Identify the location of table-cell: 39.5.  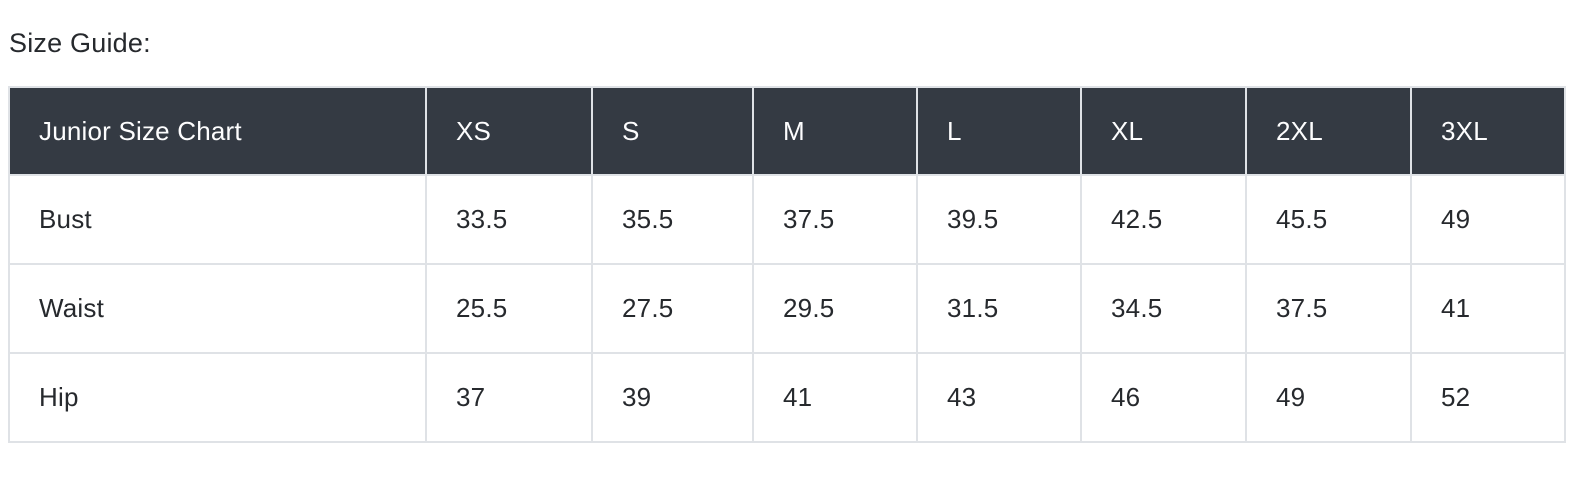
(999, 219).